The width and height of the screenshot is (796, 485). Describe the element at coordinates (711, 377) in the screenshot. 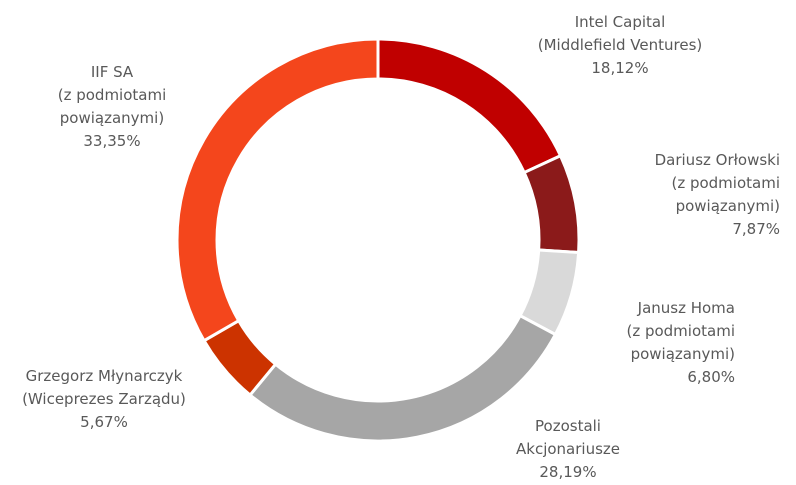

I see `value-label: 6,80%` at that location.